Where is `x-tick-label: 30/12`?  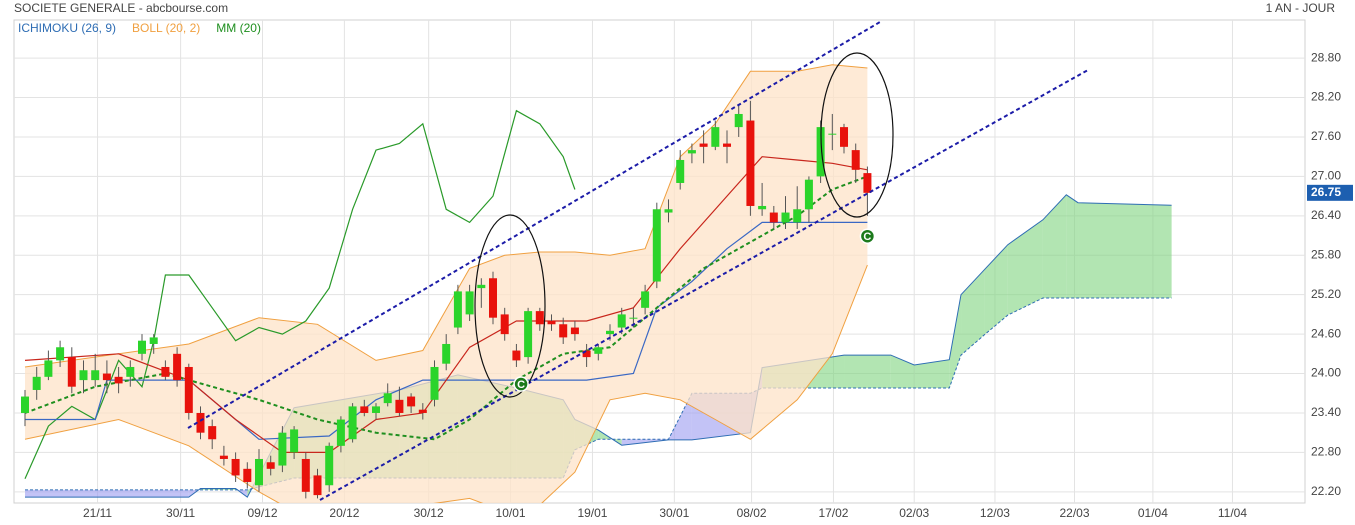
x-tick-label: 30/12 is located at coordinates (429, 513).